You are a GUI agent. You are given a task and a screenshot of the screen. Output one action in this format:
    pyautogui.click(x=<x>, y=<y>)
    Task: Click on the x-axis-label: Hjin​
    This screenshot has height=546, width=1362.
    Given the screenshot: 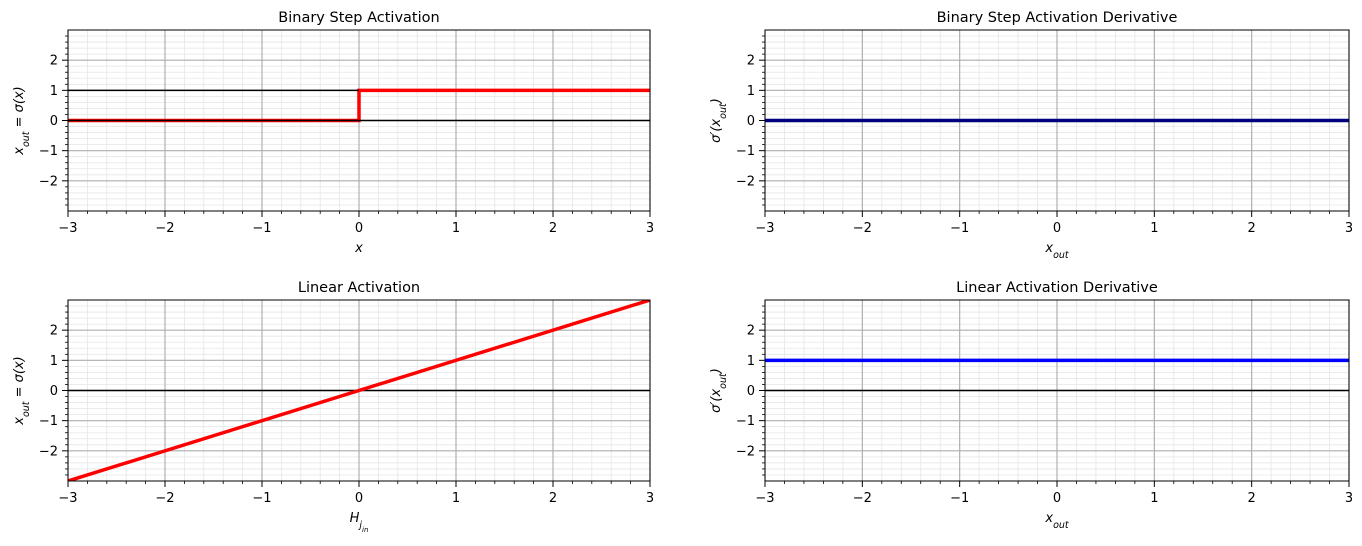 What is the action you would take?
    pyautogui.click(x=359, y=522)
    